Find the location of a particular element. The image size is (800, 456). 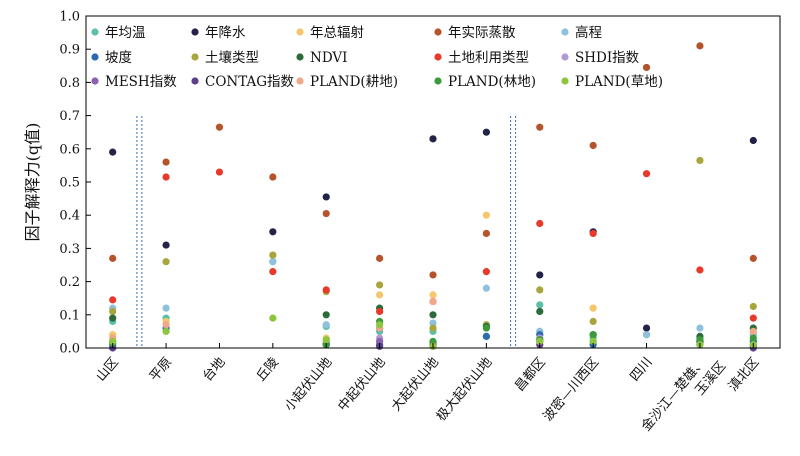

legend-label: SHDI指数 is located at coordinates (607, 58).